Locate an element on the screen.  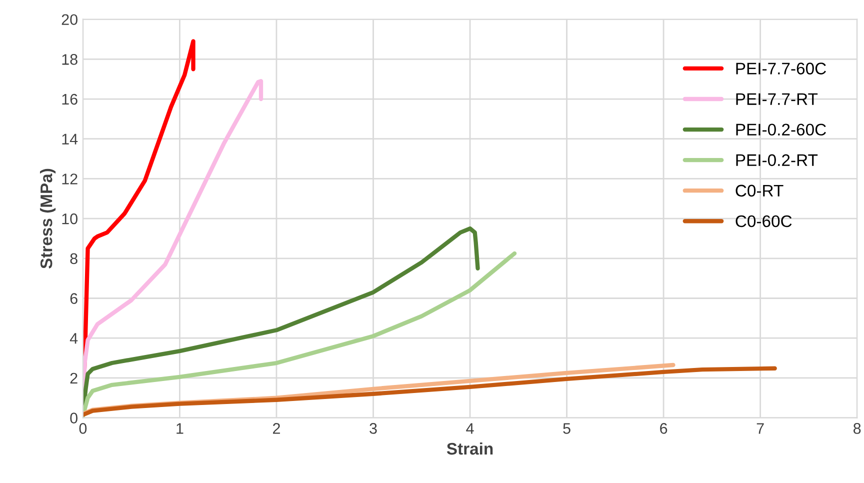
legend-label: PEI-7.7-RT is located at coordinates (777, 99).